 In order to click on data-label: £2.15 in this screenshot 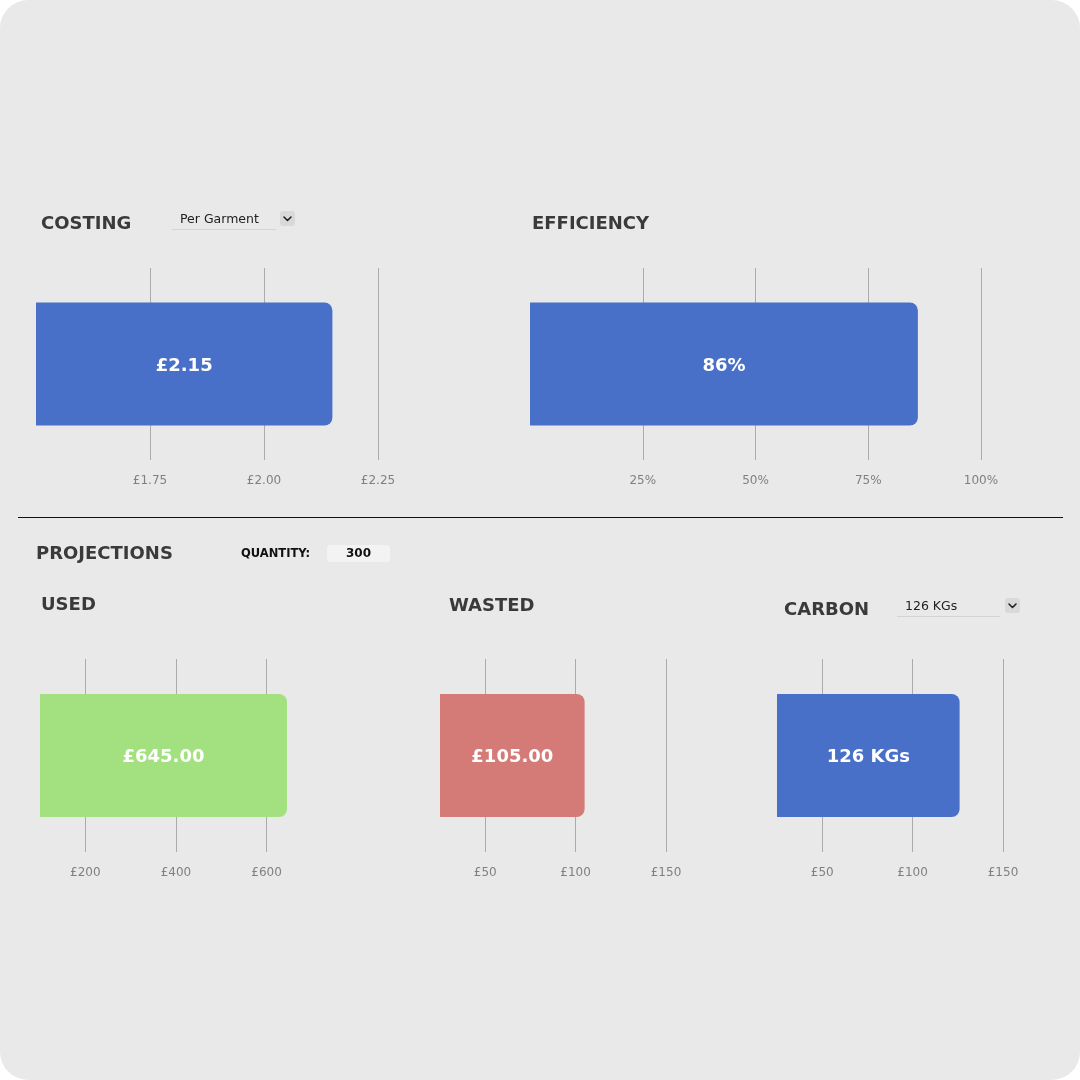, I will do `click(184, 364)`.